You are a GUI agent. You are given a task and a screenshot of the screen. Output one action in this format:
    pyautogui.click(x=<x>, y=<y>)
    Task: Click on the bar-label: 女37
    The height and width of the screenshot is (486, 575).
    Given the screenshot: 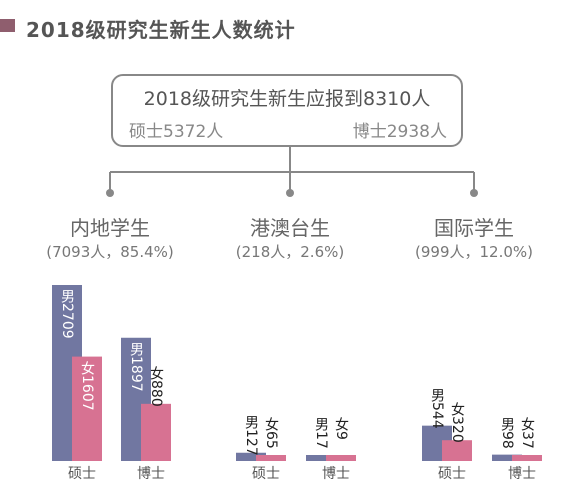 What is the action you would take?
    pyautogui.click(x=527, y=433)
    